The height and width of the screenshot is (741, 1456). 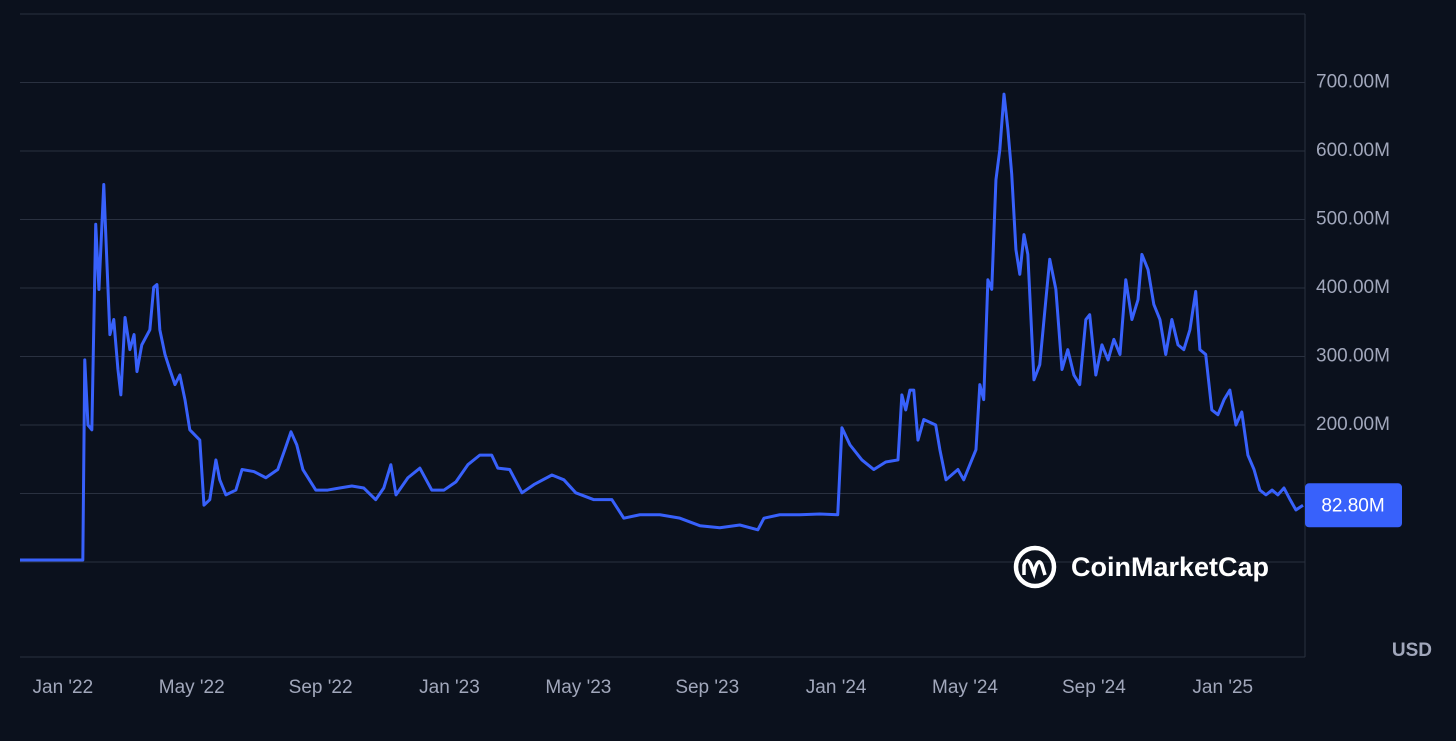 I want to click on logo-mark, so click(x=1034, y=569).